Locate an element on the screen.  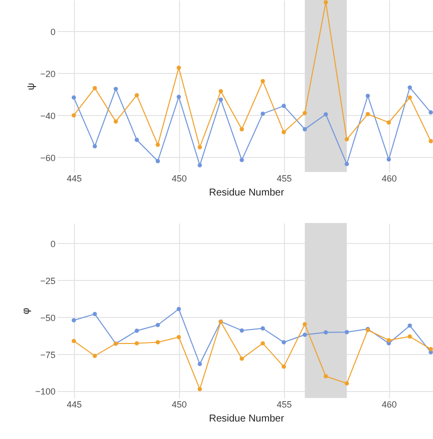
y-tick-label: −75 is located at coordinates (48, 355).